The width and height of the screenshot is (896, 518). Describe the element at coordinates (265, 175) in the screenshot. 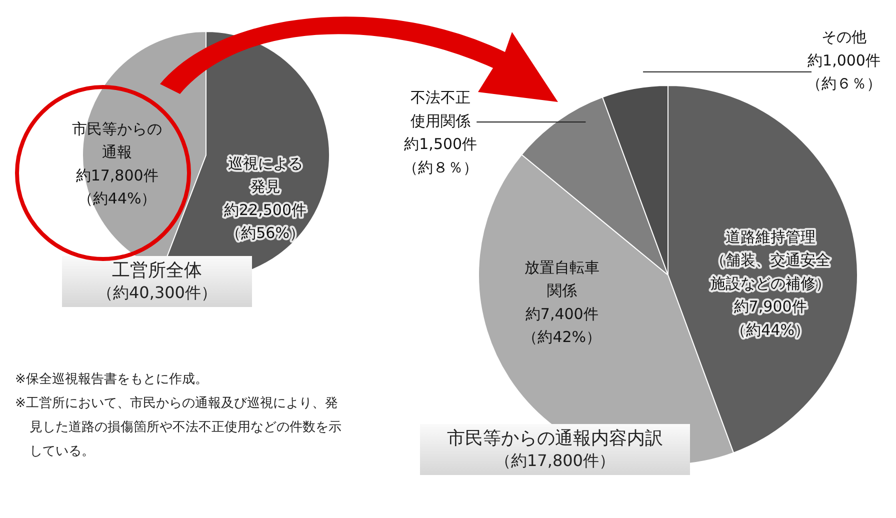

I see `slice-label: 巡視による発見` at that location.